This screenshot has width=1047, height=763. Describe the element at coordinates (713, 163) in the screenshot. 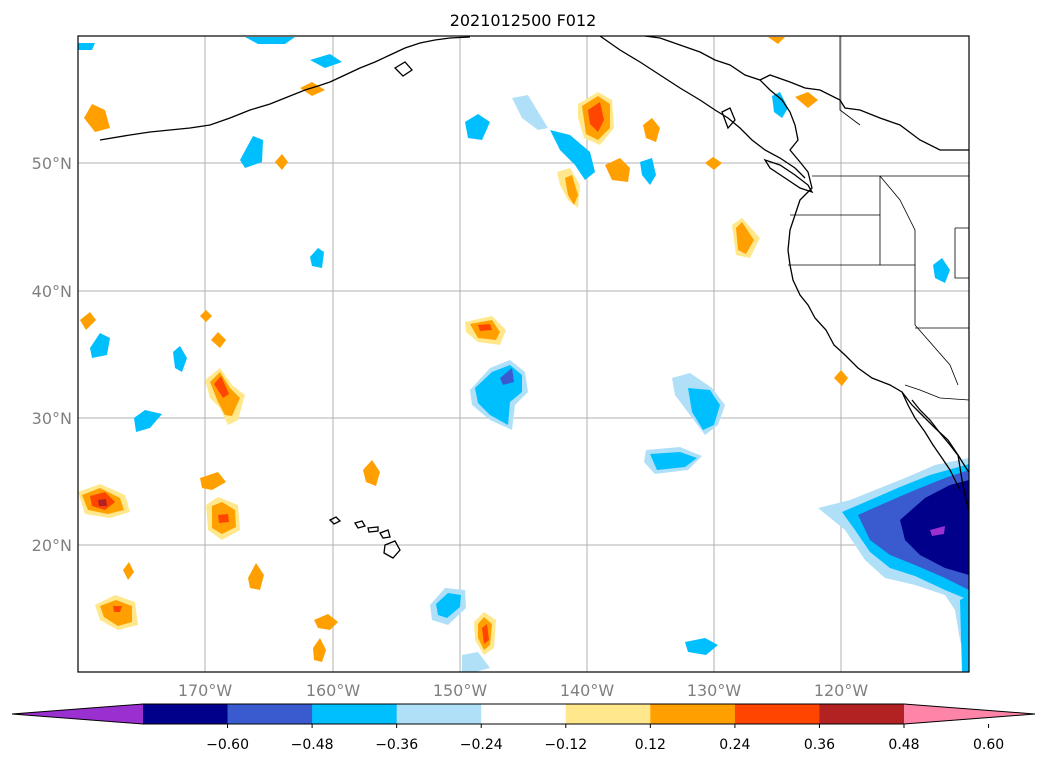

I see `contour-pos-130w-49n` at that location.